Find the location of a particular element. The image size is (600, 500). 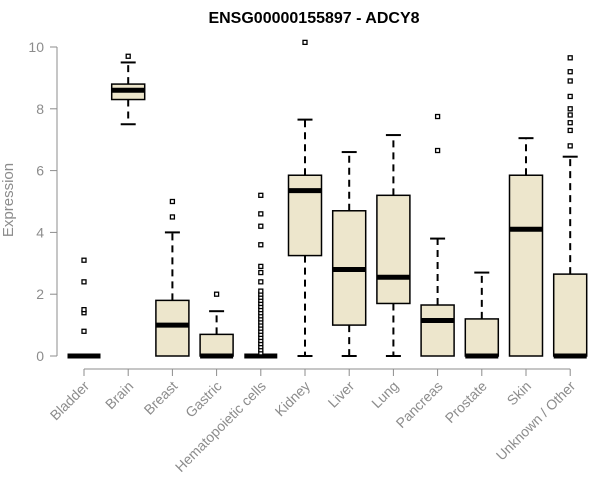

y-tick-label: 10 is located at coordinates (36, 47).